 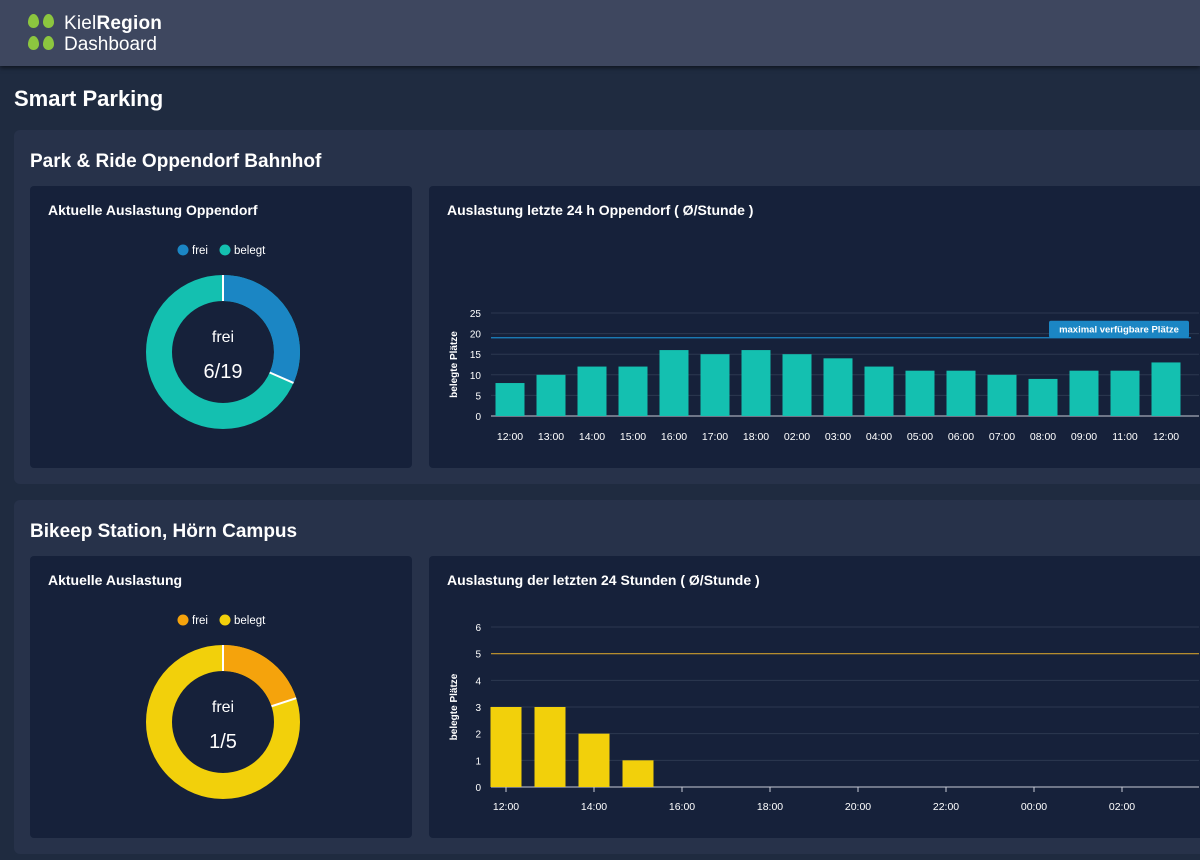 I want to click on x-tick-label: 11:00, so click(x=1125, y=437).